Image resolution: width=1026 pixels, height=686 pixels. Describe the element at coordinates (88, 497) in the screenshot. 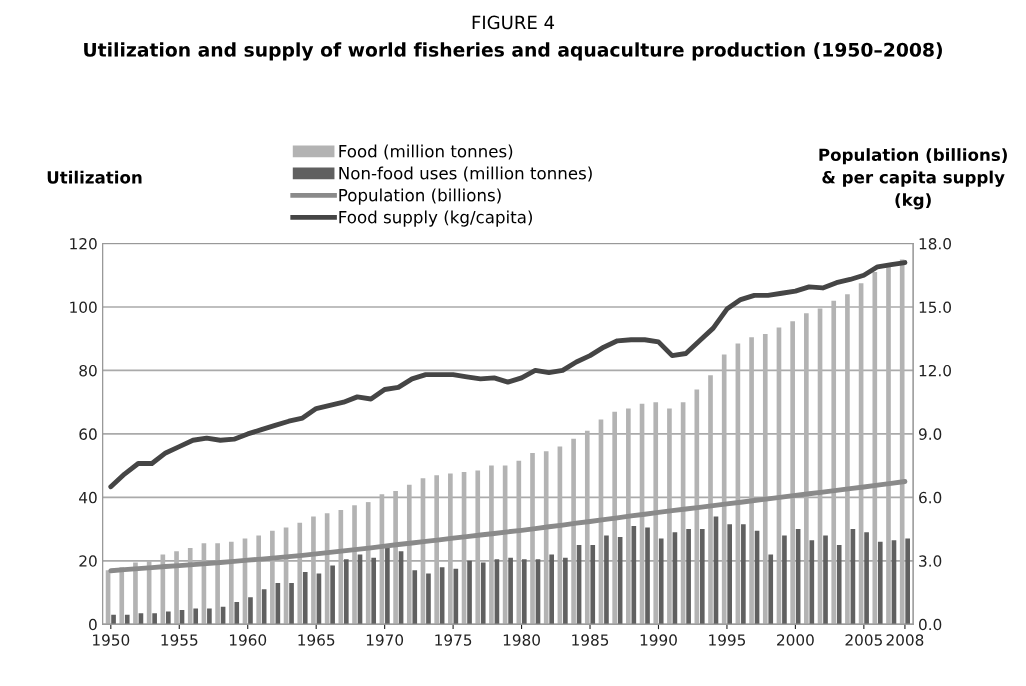

I see `y-tick-label: 40` at that location.